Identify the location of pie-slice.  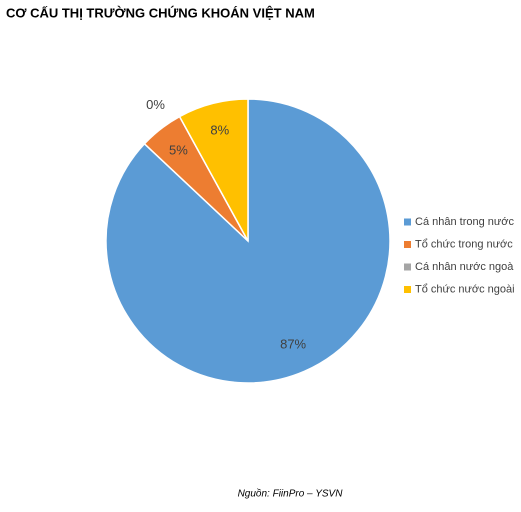
(213, 170).